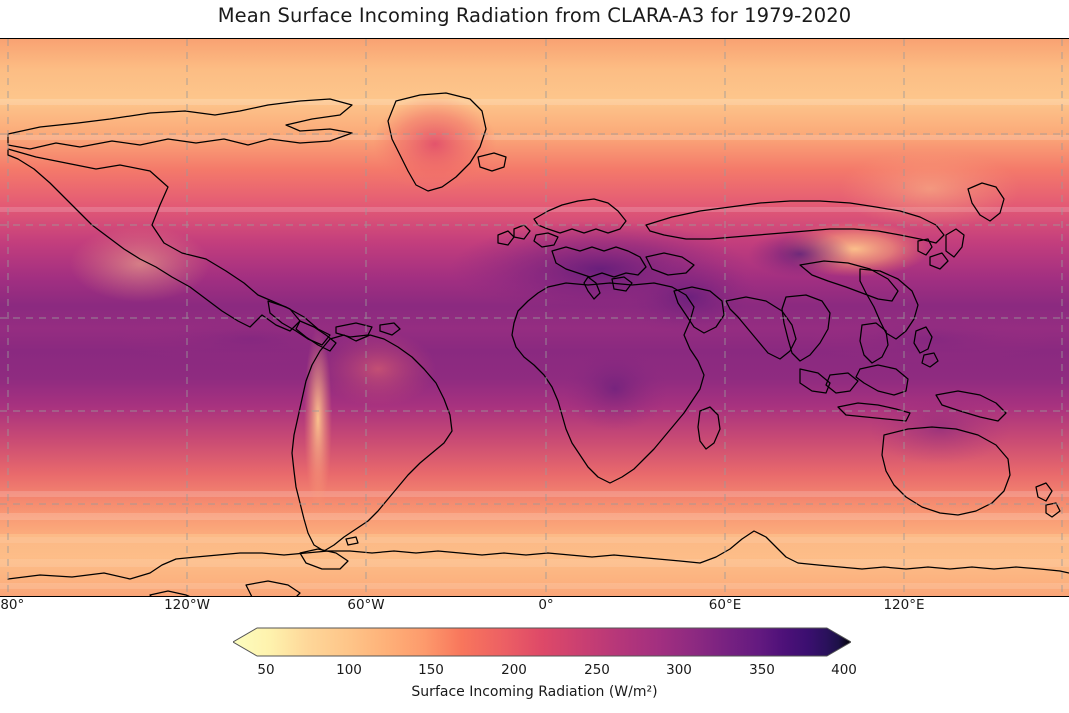 This screenshot has height=713, width=1069. Describe the element at coordinates (544, 672) in the screenshot. I see `colorbar-tick-labels: 50 100 150 200 250 300 350 400` at that location.